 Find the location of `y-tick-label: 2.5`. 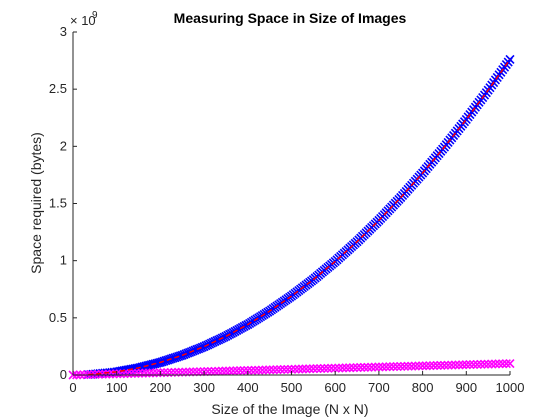

y-tick-label: 2.5 is located at coordinates (58, 88).